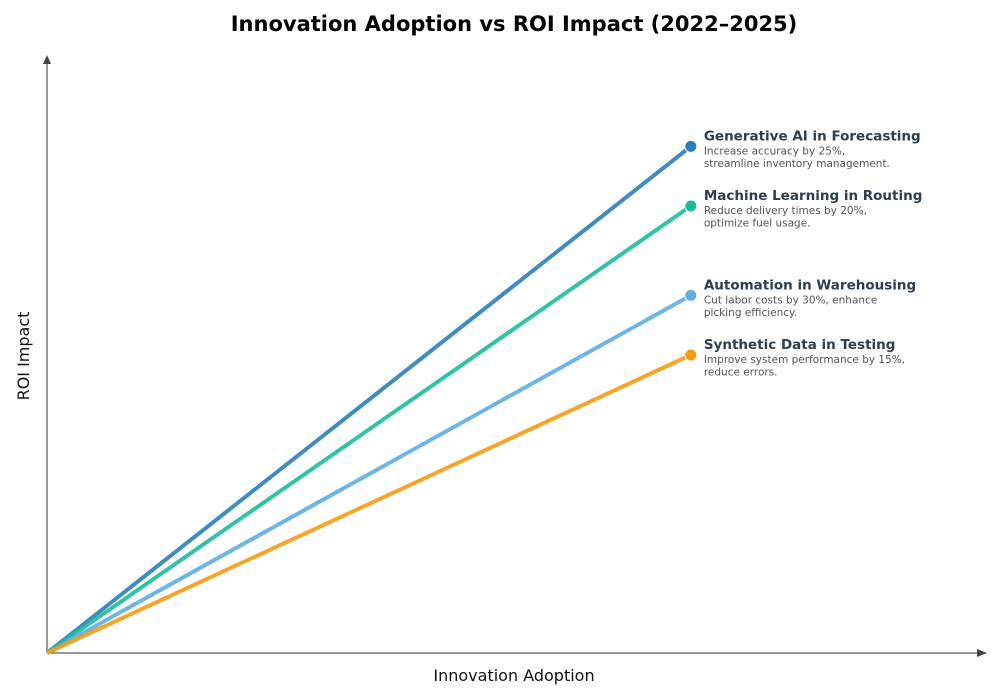 The image size is (1000, 700). What do you see at coordinates (774, 151) in the screenshot?
I see `series-description: Increase accuracy by 25%,` at bounding box center [774, 151].